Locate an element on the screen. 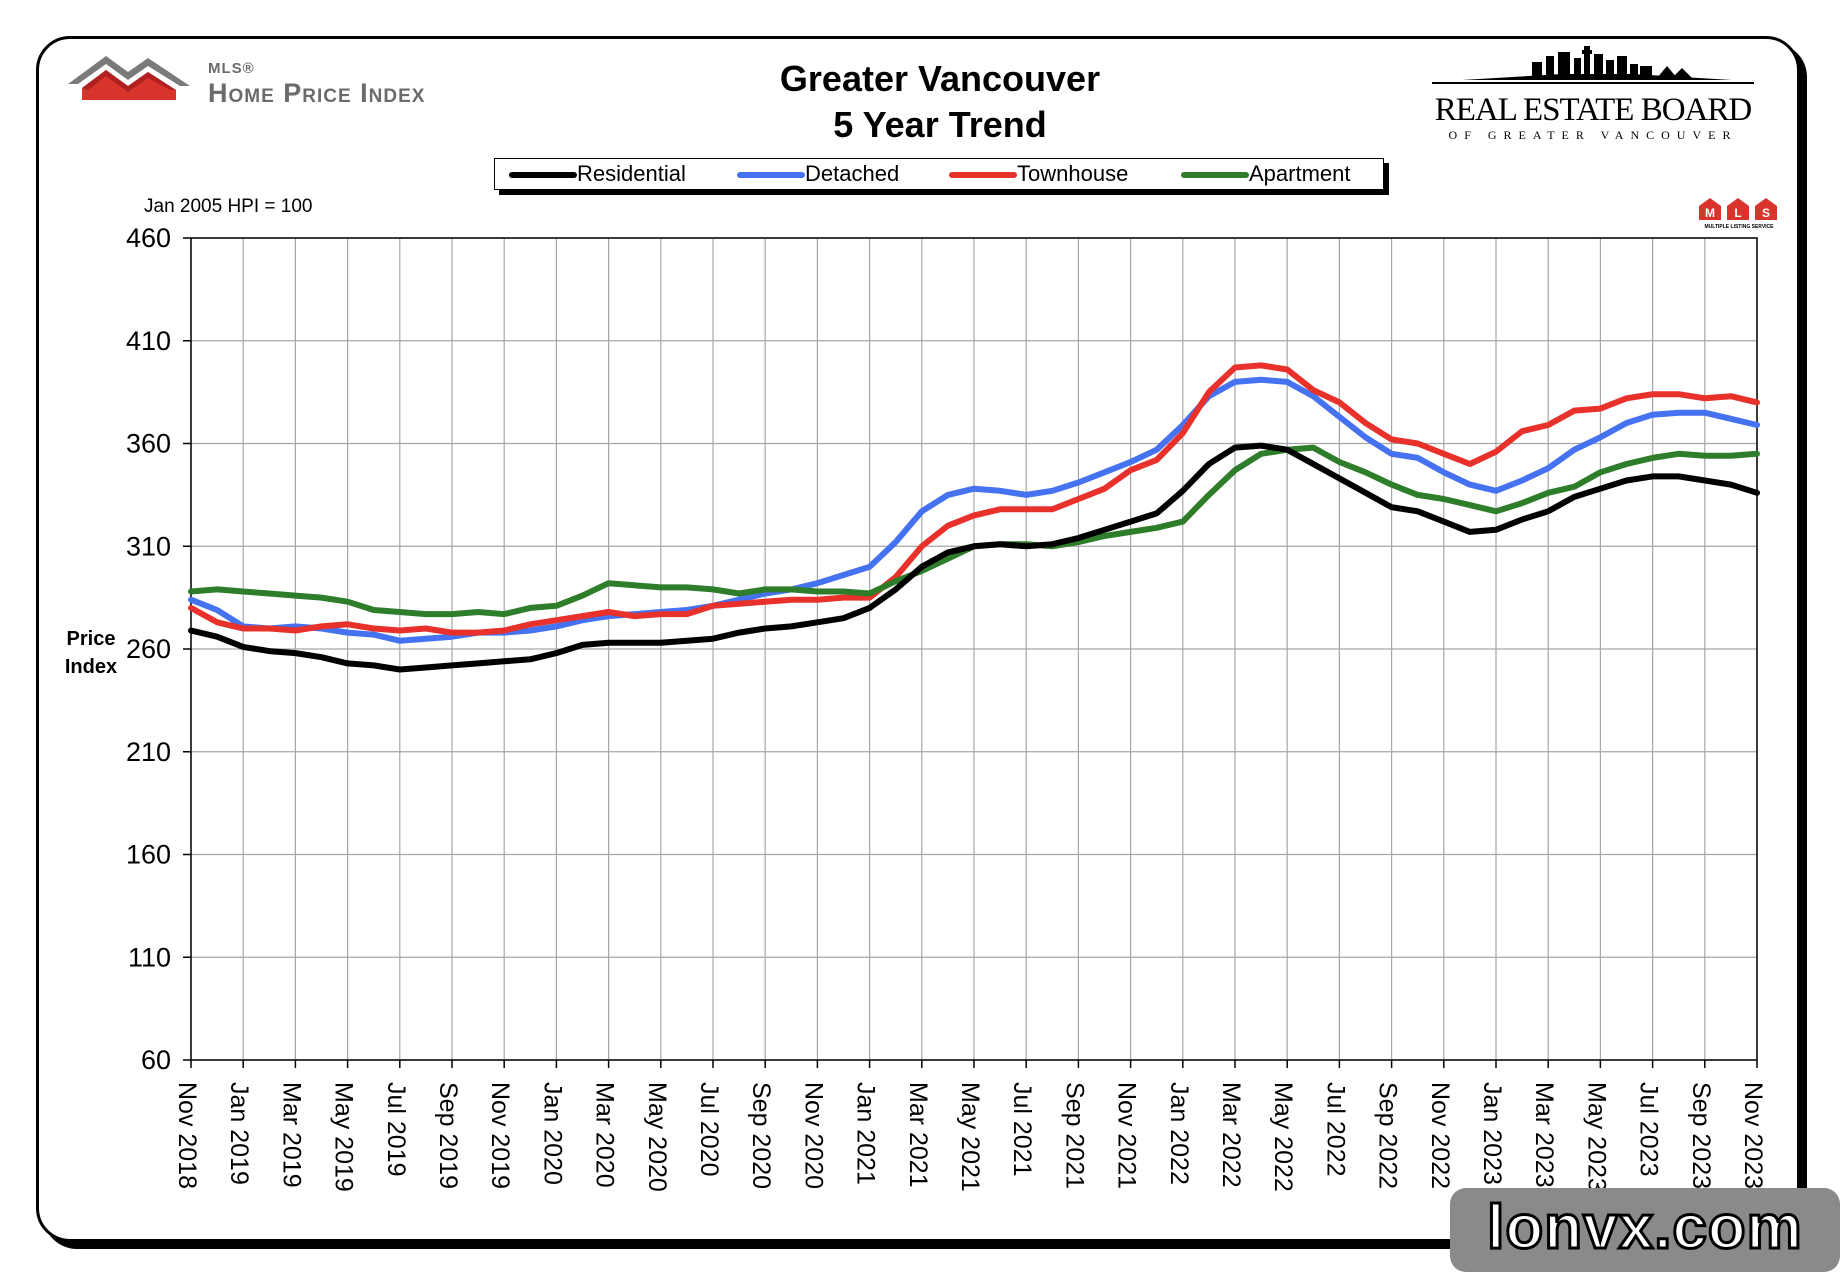 The height and width of the screenshot is (1282, 1842). svg-text: MULTIPLE LISTING SERVICE is located at coordinates (1740, 227).